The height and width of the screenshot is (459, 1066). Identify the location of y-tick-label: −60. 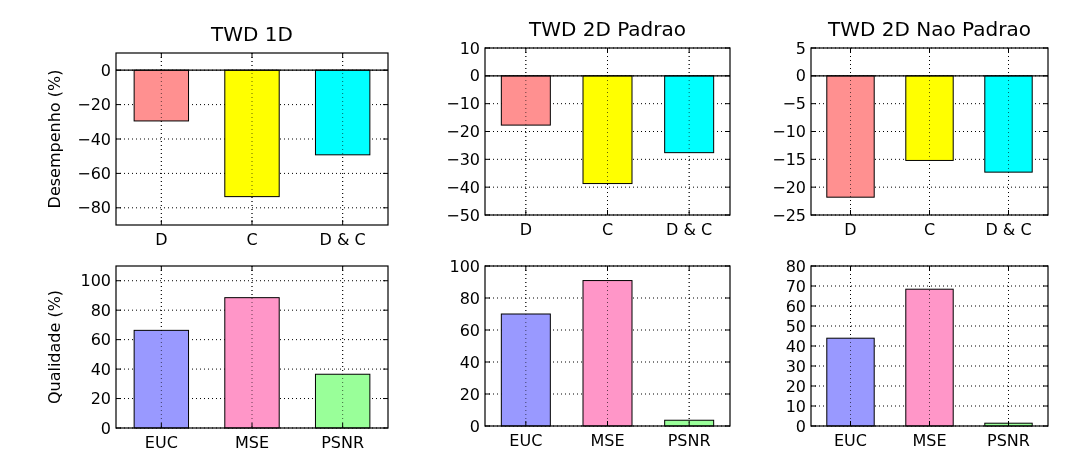
(94, 173).